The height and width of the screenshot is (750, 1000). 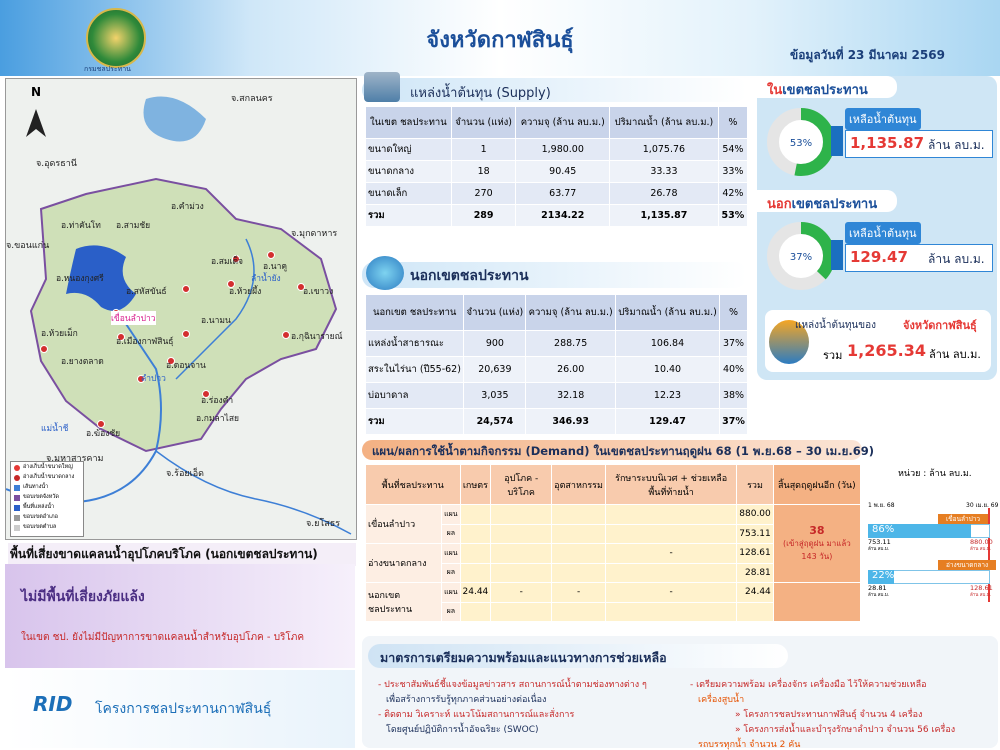 I want to click on remaining-unit: ล้าน ลบ.ม., so click(x=956, y=145).